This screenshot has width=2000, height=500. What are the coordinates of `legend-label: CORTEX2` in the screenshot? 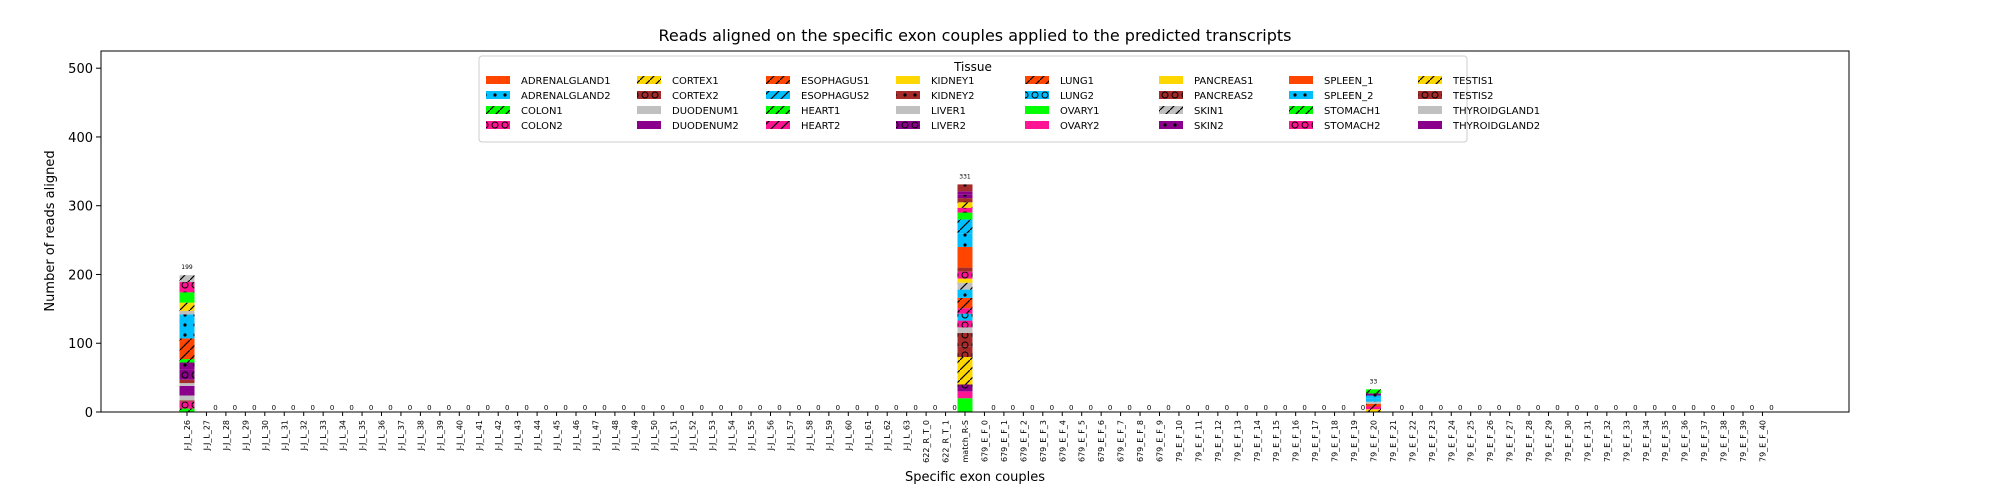 It's located at (695, 96).